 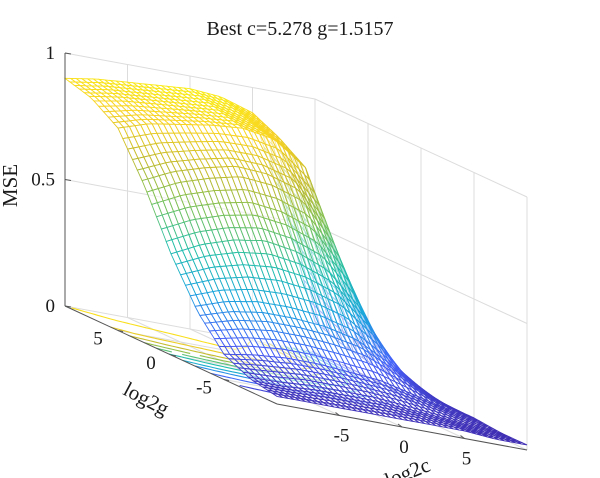 What do you see at coordinates (43, 180) in the screenshot?
I see `z-tick-label: 0.5` at bounding box center [43, 180].